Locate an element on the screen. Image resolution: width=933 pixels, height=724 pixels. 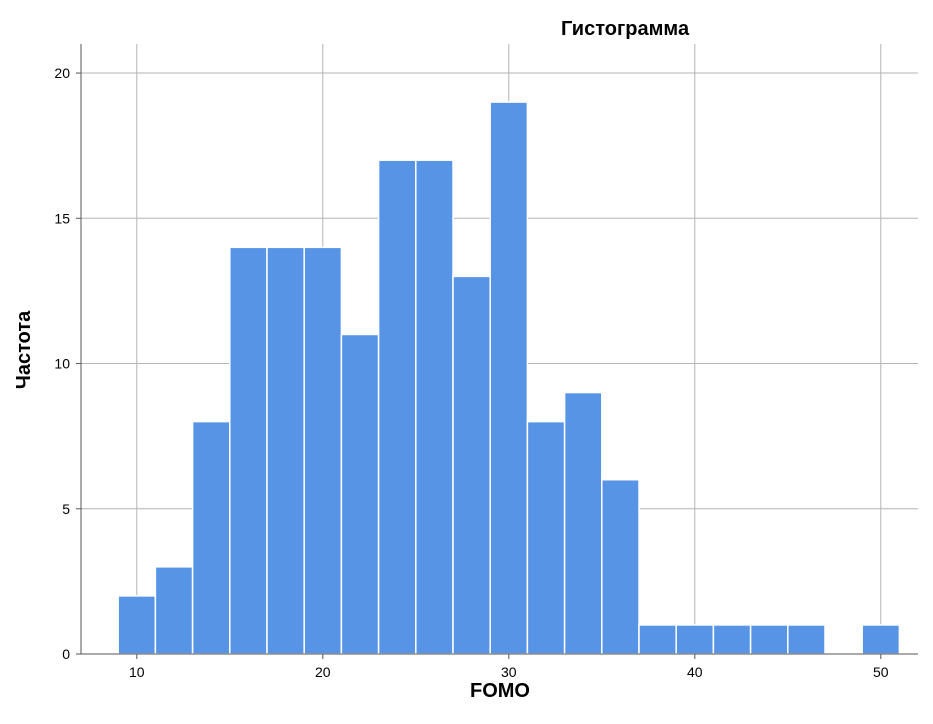
y-tick-label: 10 is located at coordinates (62, 364).